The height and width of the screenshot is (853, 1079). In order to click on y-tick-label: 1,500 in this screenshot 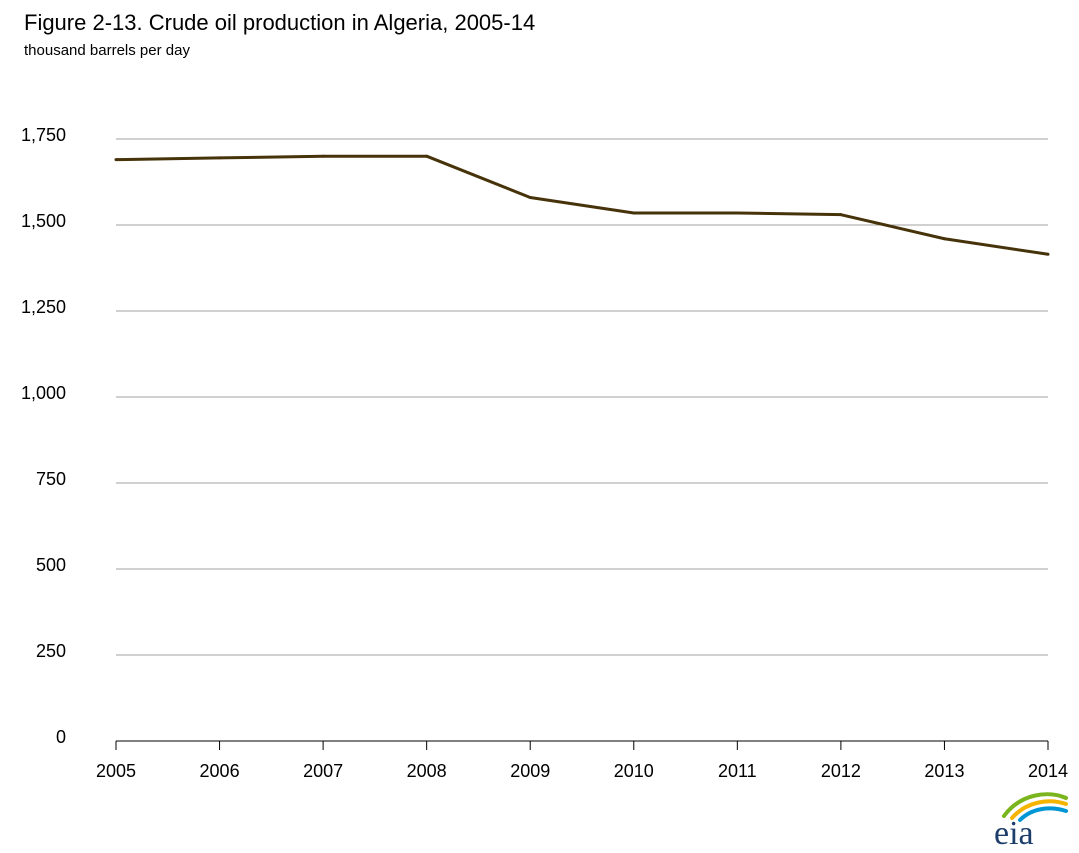, I will do `click(43, 221)`.